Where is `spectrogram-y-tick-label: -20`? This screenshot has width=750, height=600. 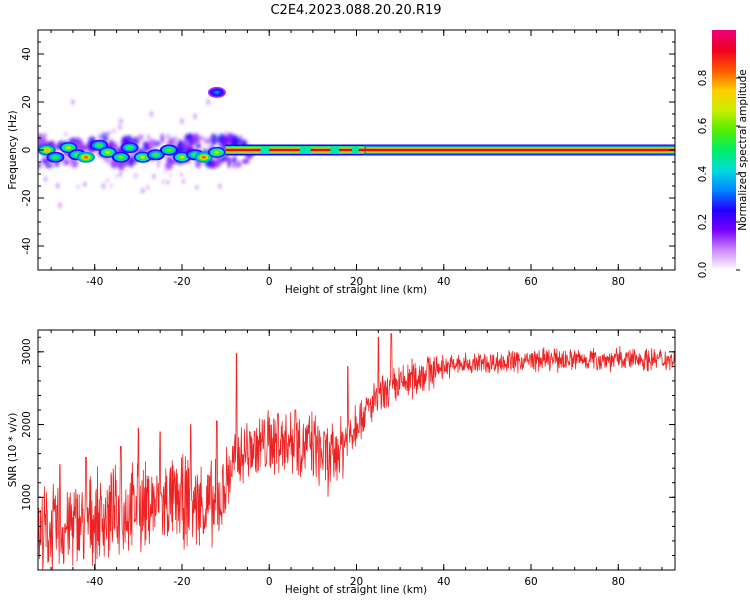 spectrogram-y-tick-label: -20 is located at coordinates (27, 197).